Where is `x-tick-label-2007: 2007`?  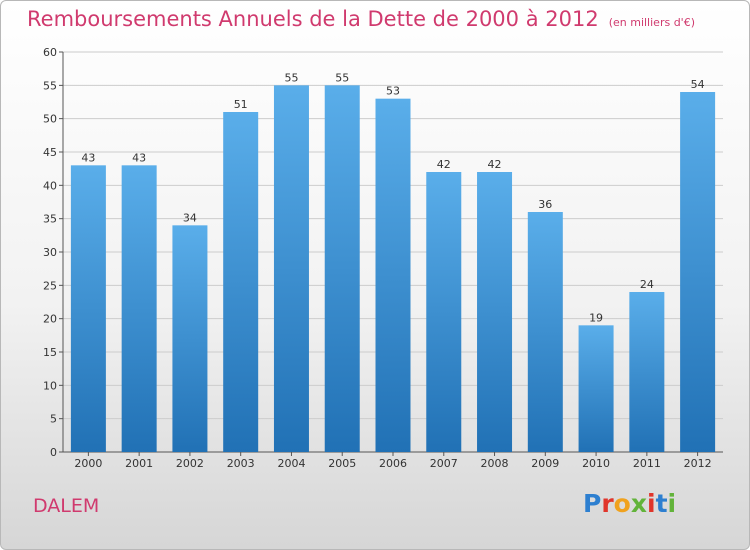
x-tick-label-2007: 2007 is located at coordinates (444, 463).